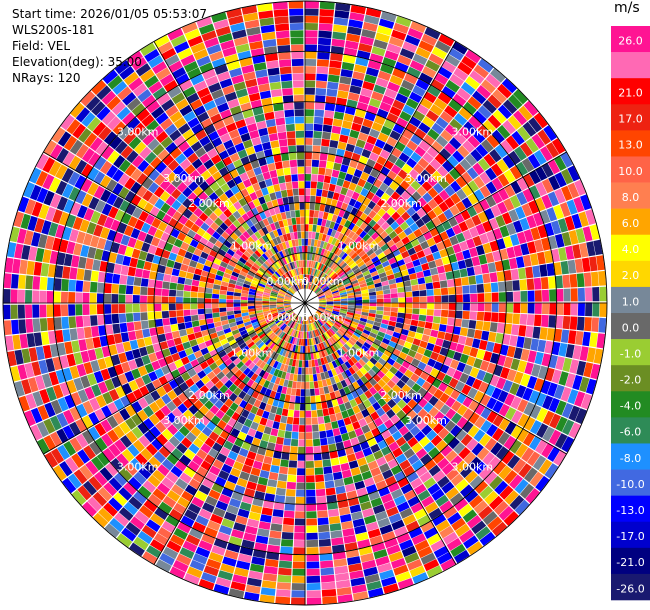  What do you see at coordinates (435, 378) in the screenshot?
I see `azimuth-line` at bounding box center [435, 378].